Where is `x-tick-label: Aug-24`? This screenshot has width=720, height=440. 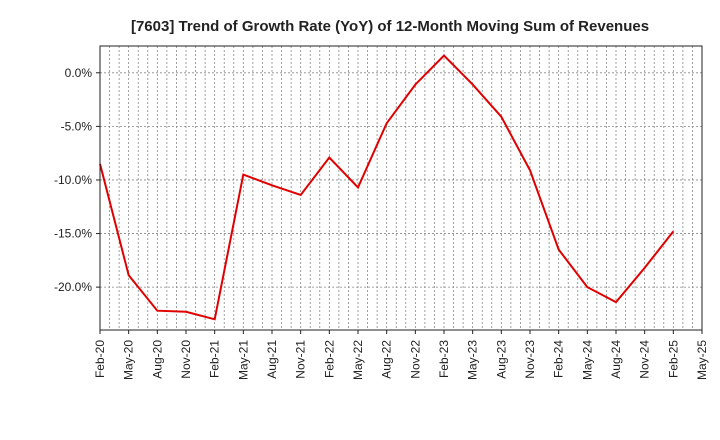 x-tick-label: Aug-24 is located at coordinates (616, 359).